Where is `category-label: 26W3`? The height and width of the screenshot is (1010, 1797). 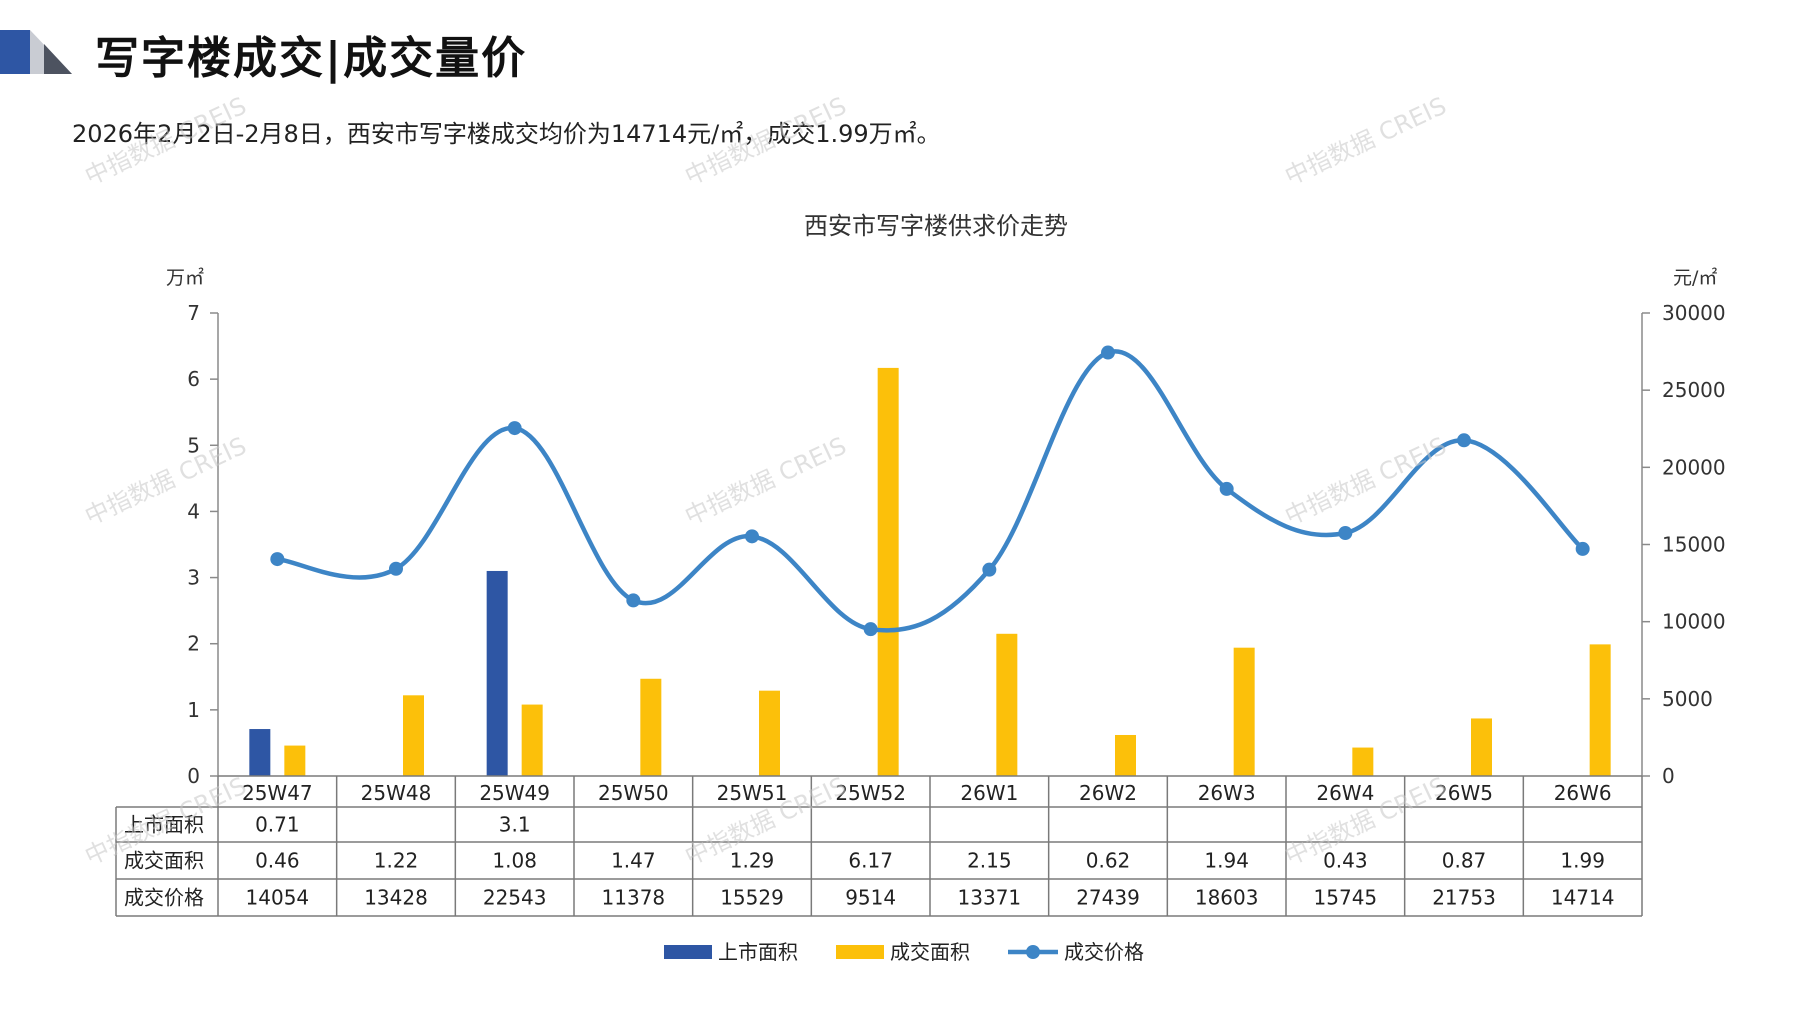 category-label: 26W3 is located at coordinates (1227, 793).